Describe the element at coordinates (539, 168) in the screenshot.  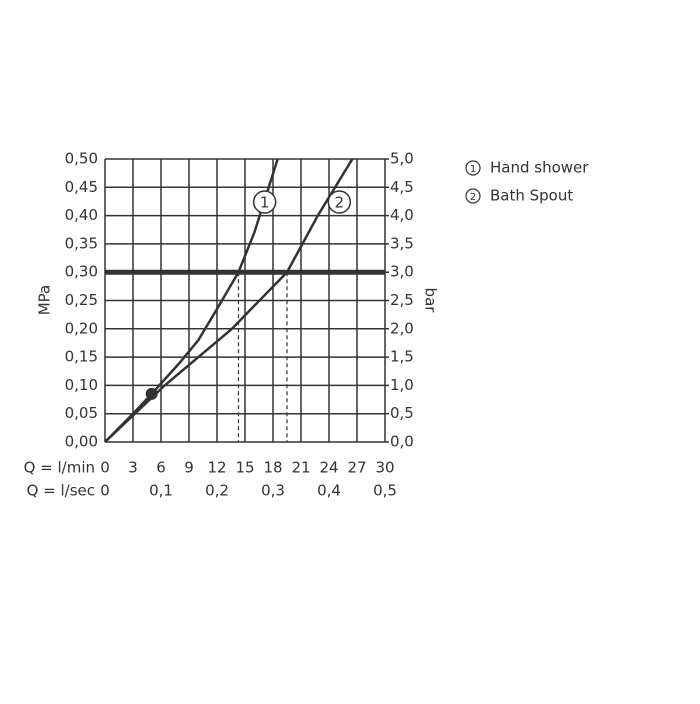
I see `legend-label: Hand shower` at that location.